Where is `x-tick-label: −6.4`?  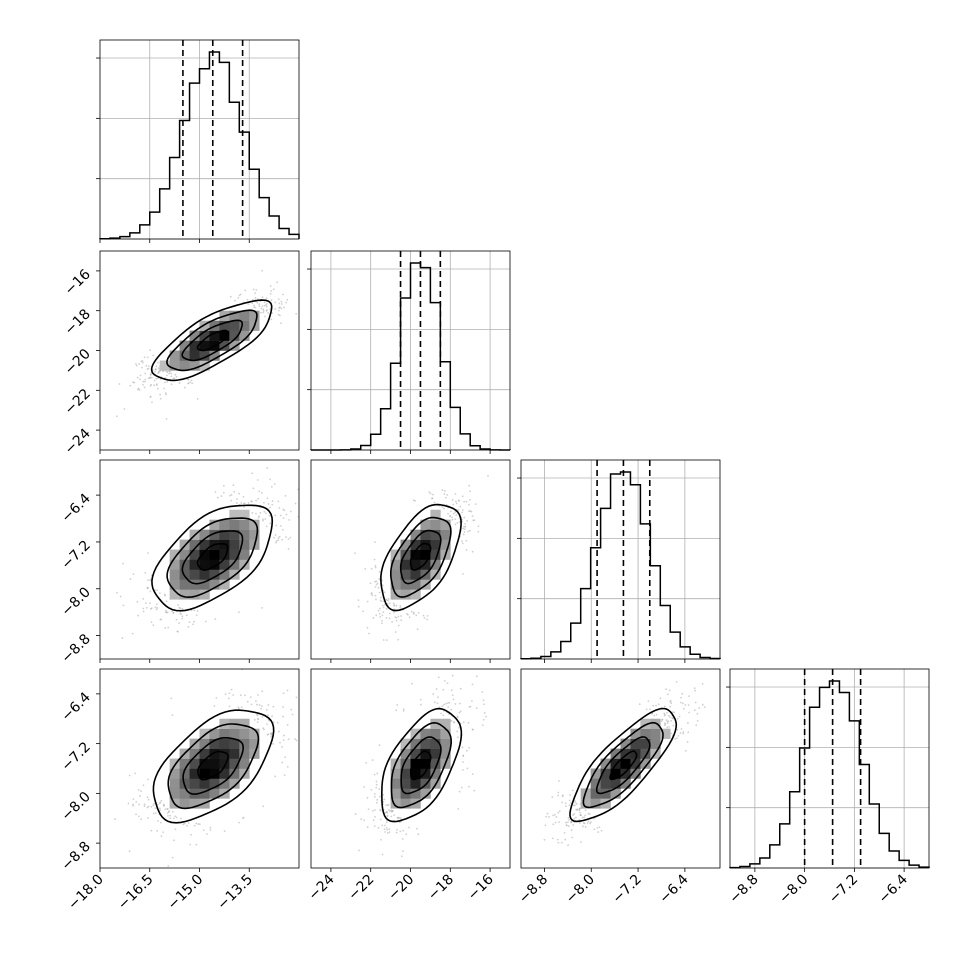
x-tick-label: −6.4 is located at coordinates (893, 888).